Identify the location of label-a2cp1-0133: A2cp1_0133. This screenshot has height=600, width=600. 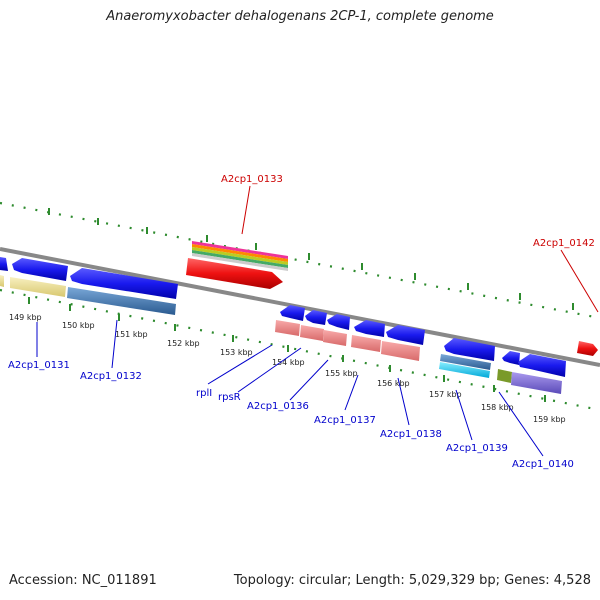
(252, 179).